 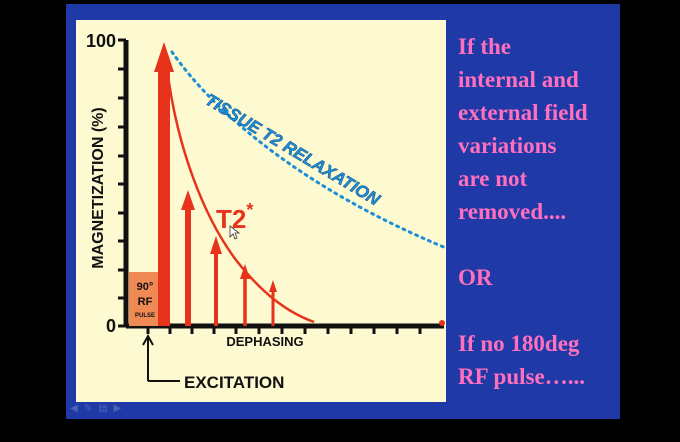 What do you see at coordinates (74, 408) in the screenshot?
I see `arrow-left-icon: ◀` at bounding box center [74, 408].